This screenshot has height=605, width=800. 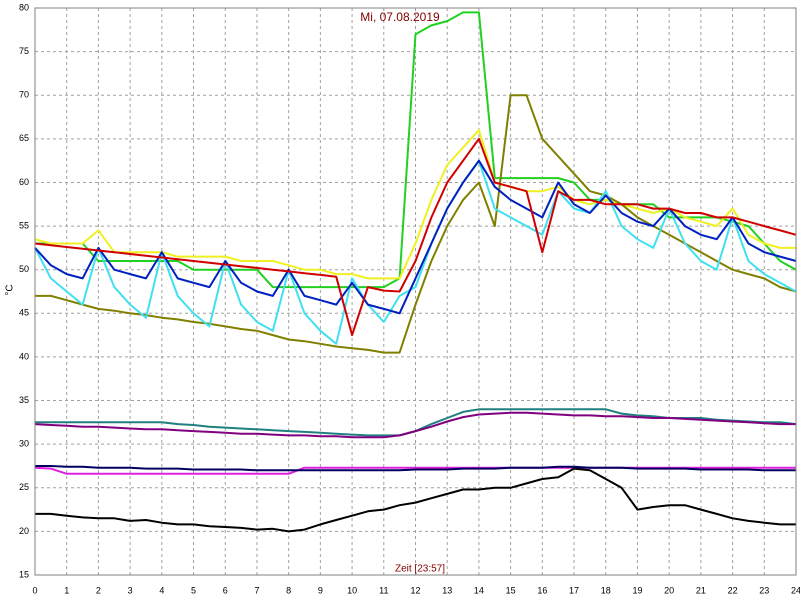 What do you see at coordinates (34, 590) in the screenshot?
I see `x-tick-label: 0` at bounding box center [34, 590].